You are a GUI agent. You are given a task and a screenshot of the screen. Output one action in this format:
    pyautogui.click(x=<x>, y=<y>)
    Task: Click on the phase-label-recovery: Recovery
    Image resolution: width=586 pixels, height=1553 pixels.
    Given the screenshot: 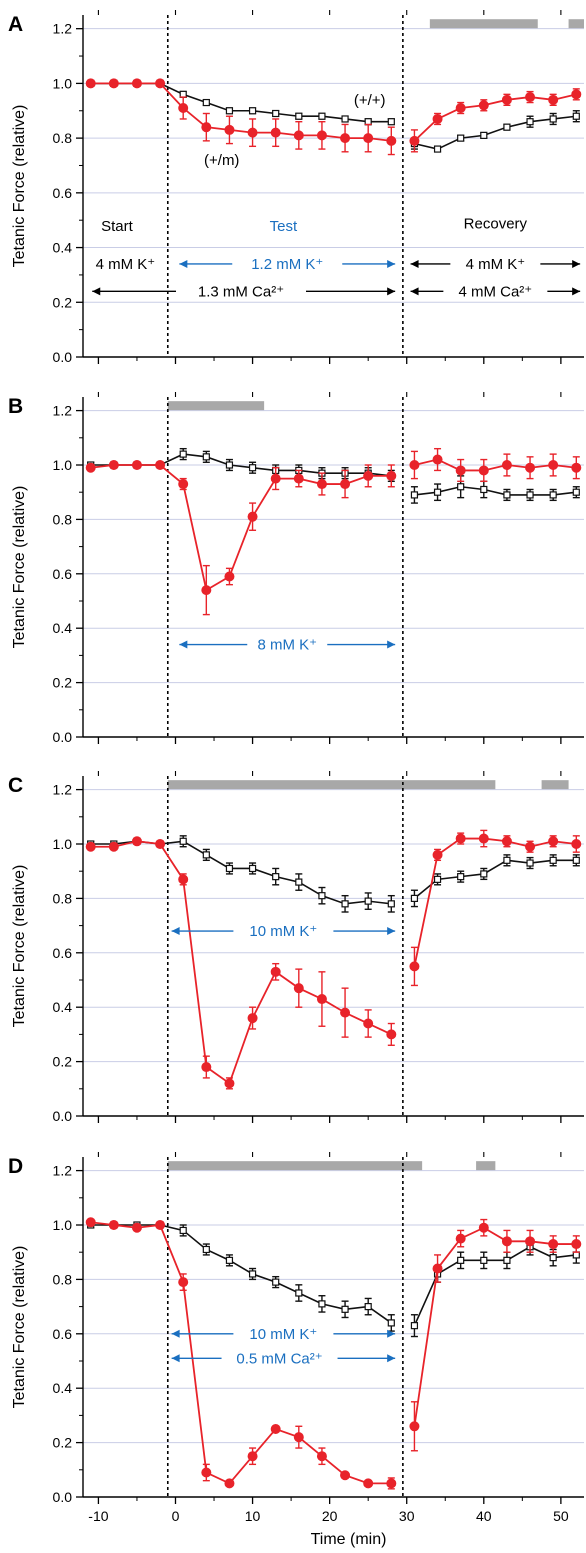 What is the action you would take?
    pyautogui.click(x=496, y=223)
    